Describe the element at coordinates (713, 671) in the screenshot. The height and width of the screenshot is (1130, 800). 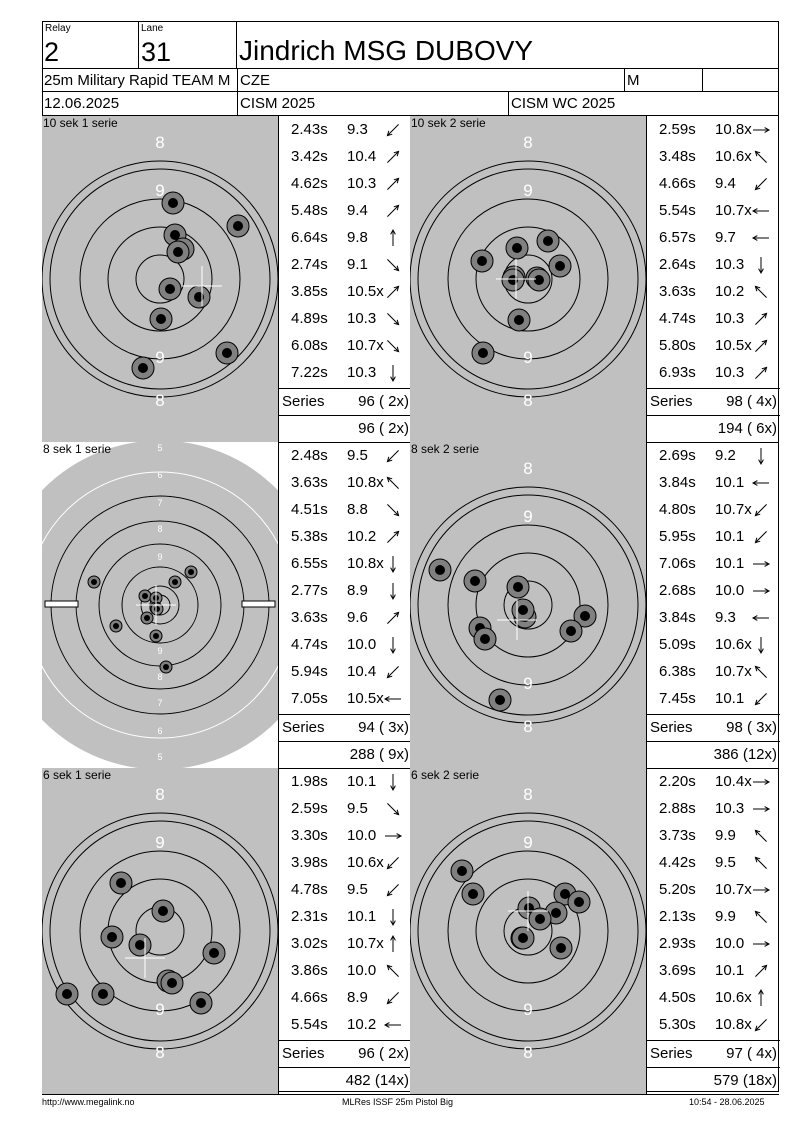
I see `shot-row: 6.38s 10.7x` at that location.